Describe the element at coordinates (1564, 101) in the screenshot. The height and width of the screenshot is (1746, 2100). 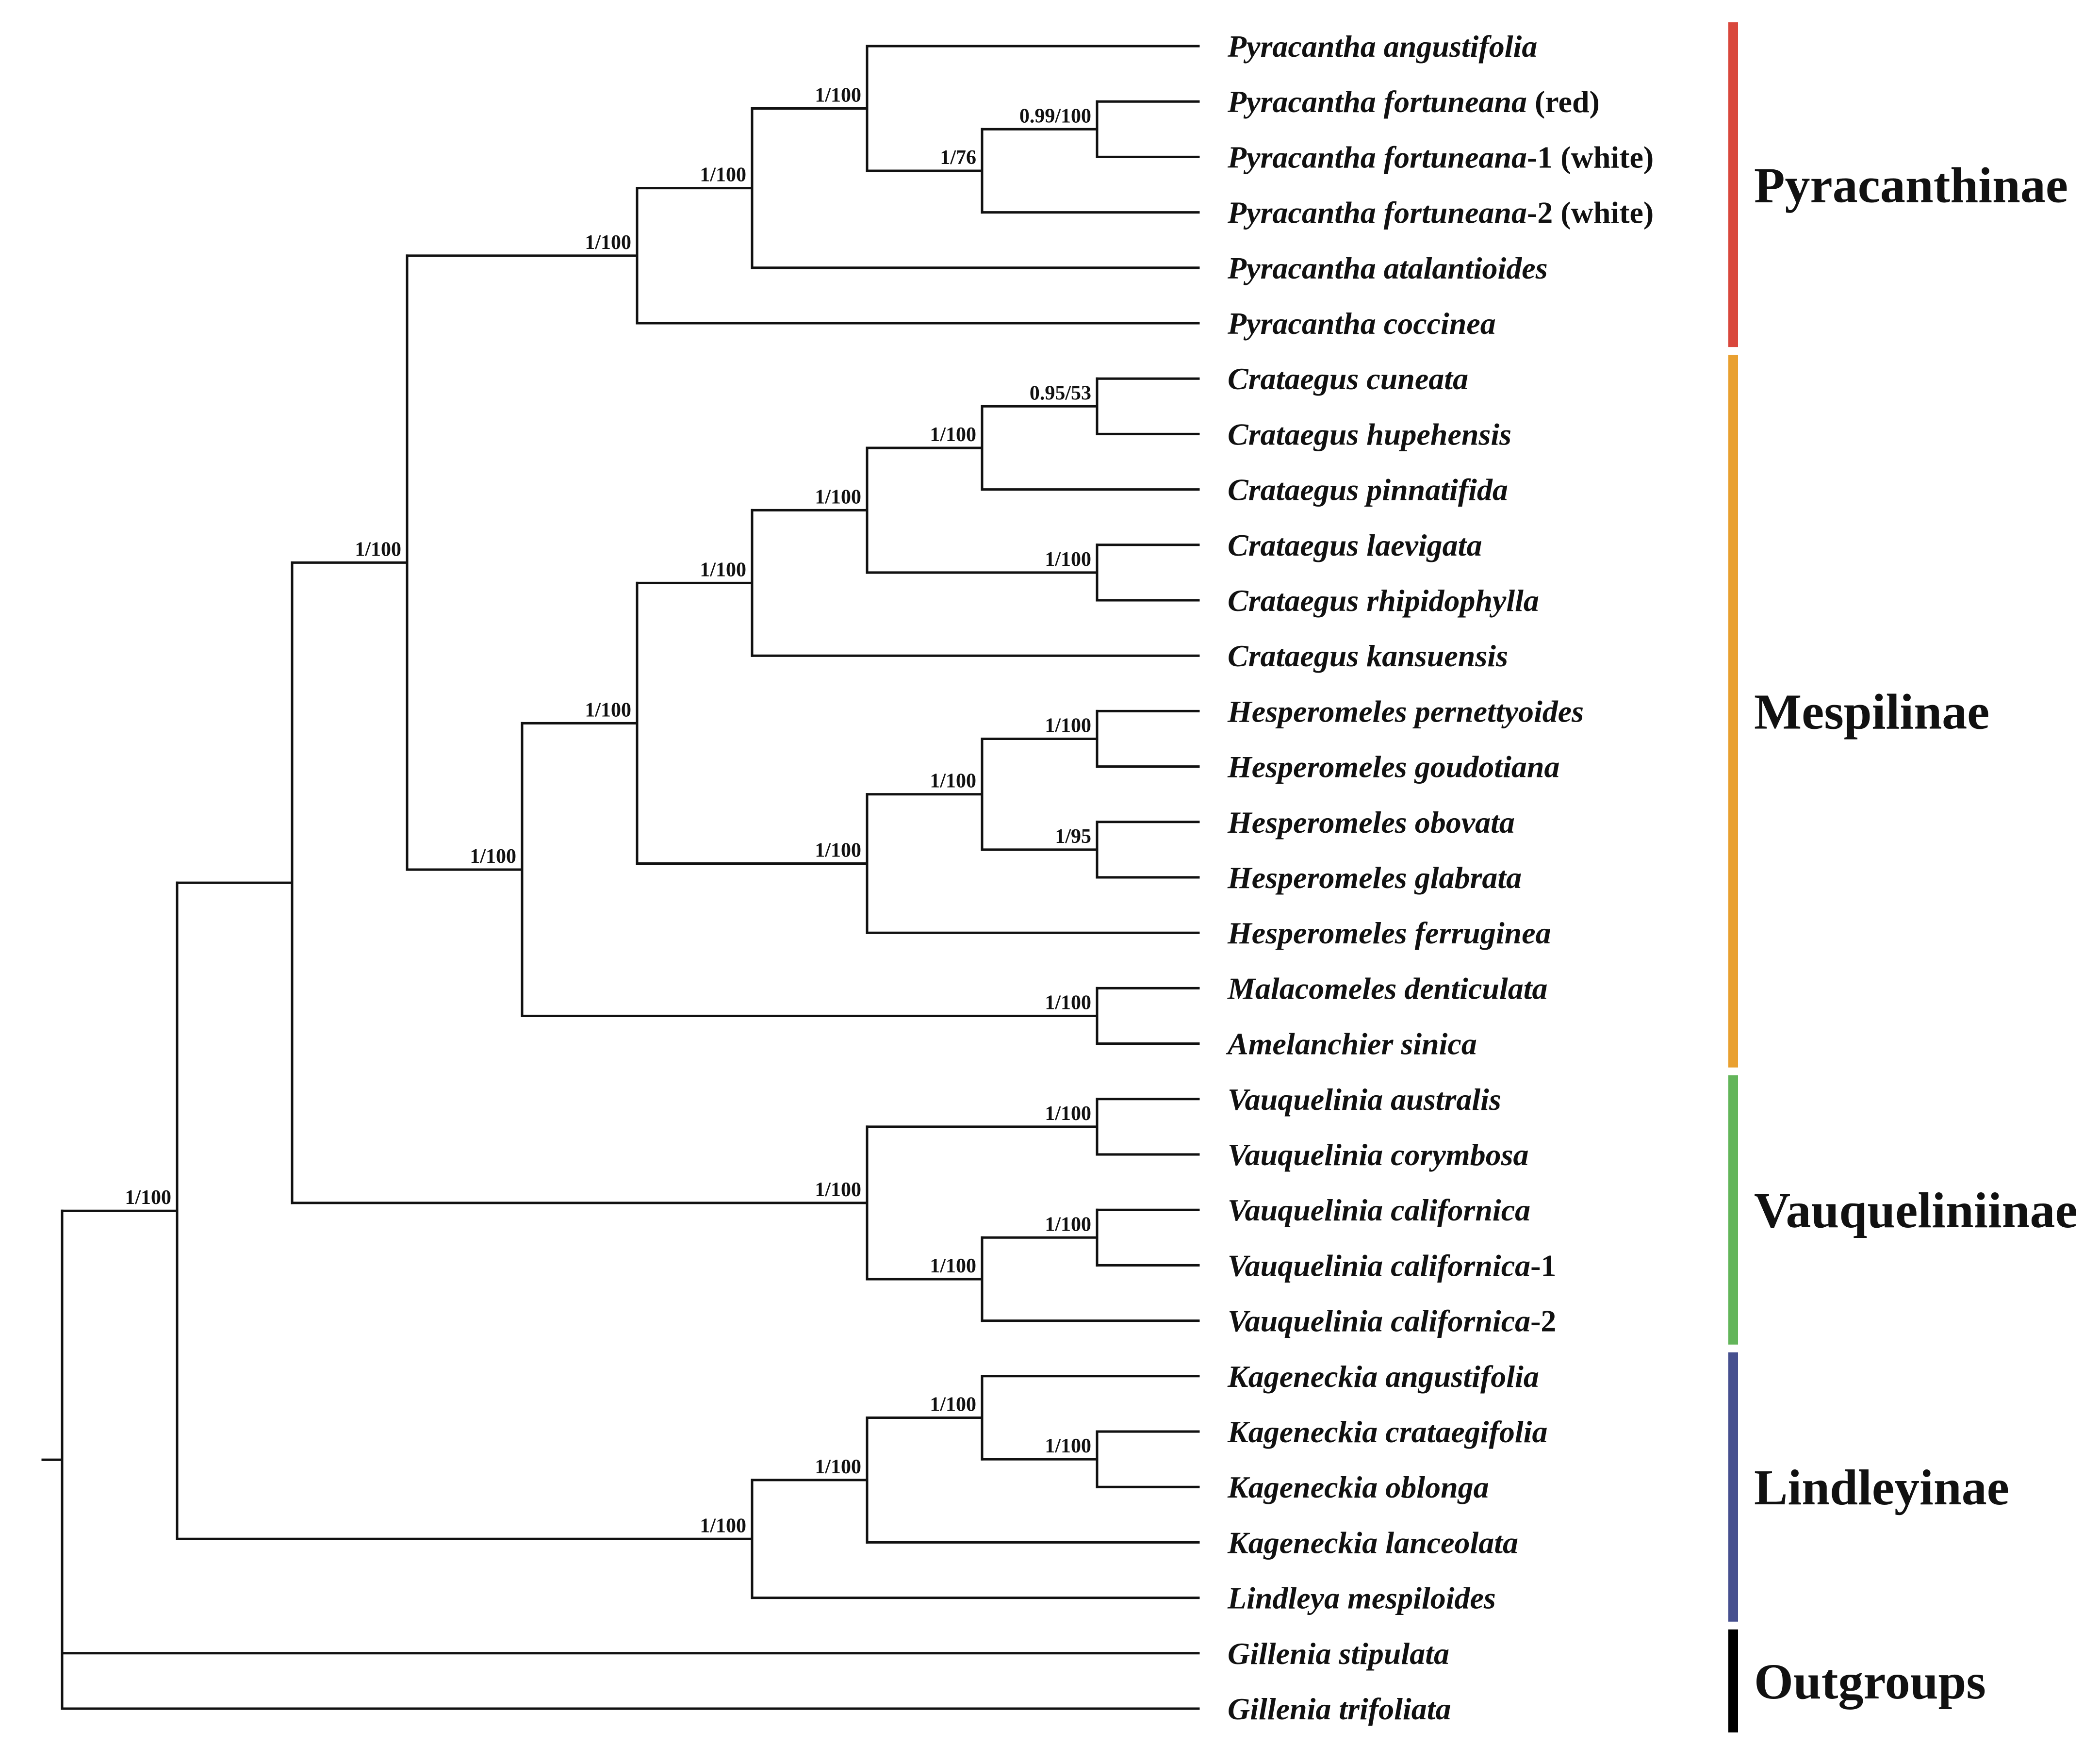
I see `taxon-suffix: (red)` at that location.